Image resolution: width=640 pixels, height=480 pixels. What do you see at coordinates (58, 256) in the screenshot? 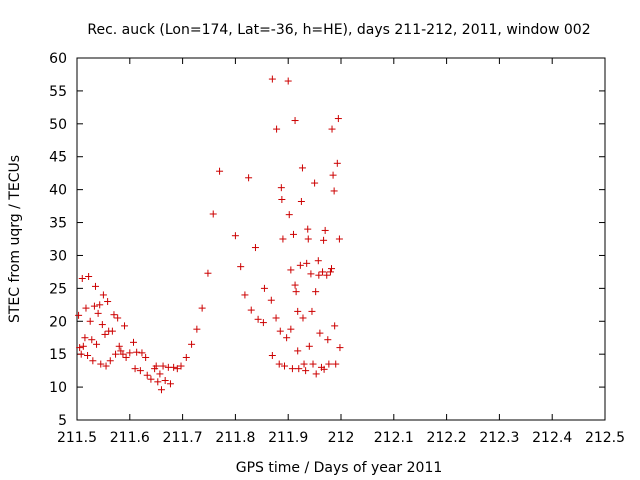
I see `y-tick-label: 30` at bounding box center [58, 256].